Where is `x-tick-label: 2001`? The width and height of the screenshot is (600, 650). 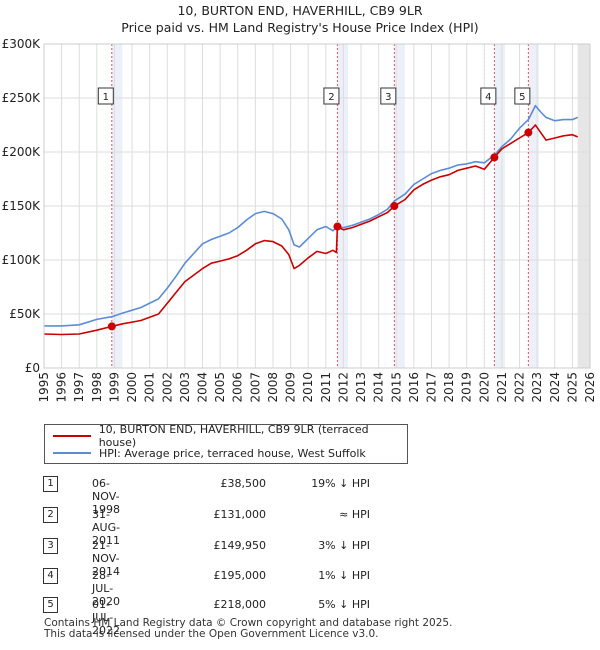
x-tick-label: 2001 is located at coordinates (150, 387).